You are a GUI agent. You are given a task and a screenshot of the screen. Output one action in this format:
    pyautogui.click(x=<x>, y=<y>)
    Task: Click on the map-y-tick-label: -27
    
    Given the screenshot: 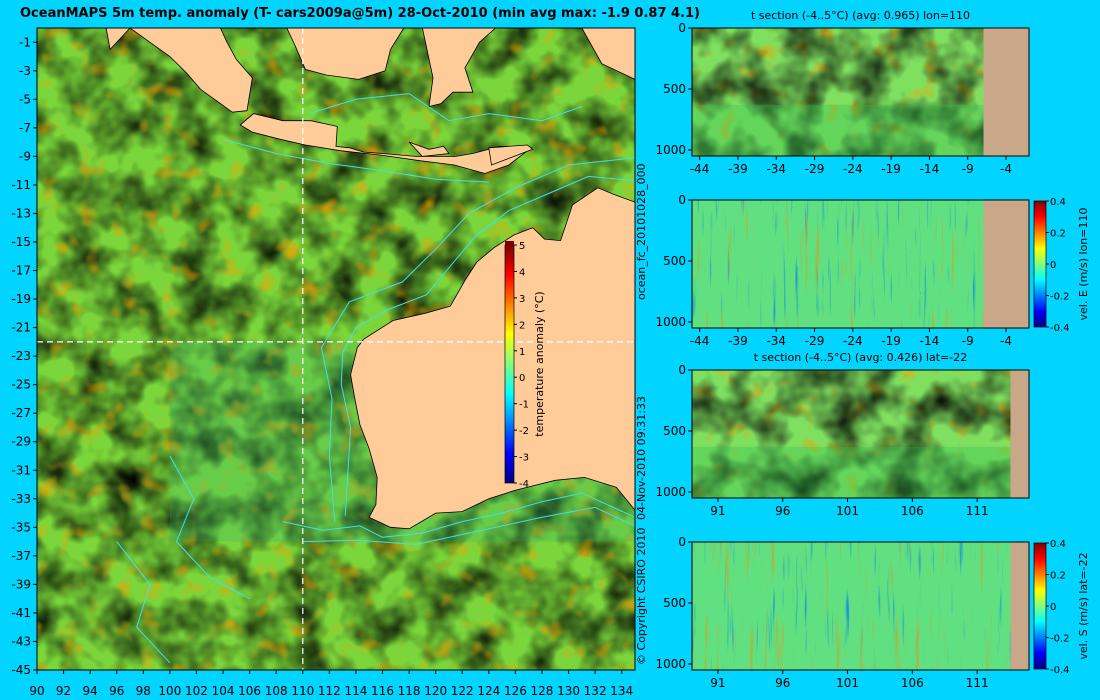 What is the action you would take?
    pyautogui.click(x=21, y=413)
    